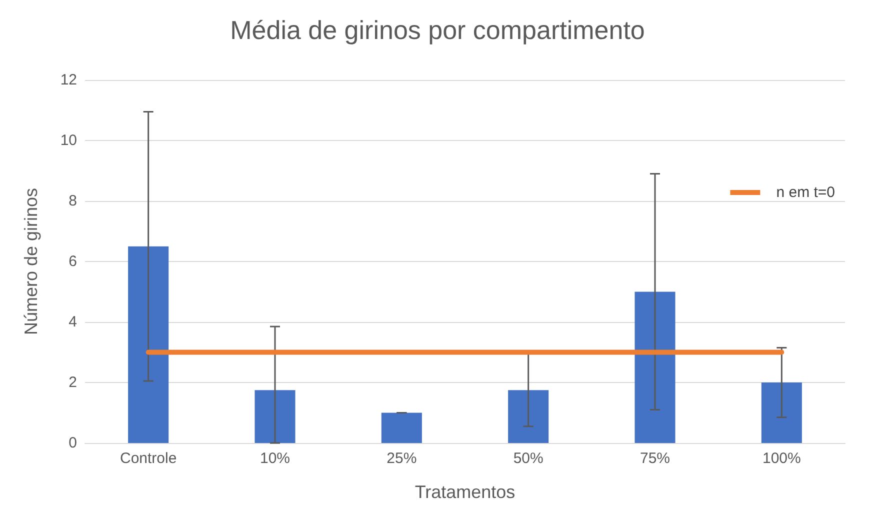 The height and width of the screenshot is (513, 875). I want to click on y-tick-label: 0, so click(72, 443).